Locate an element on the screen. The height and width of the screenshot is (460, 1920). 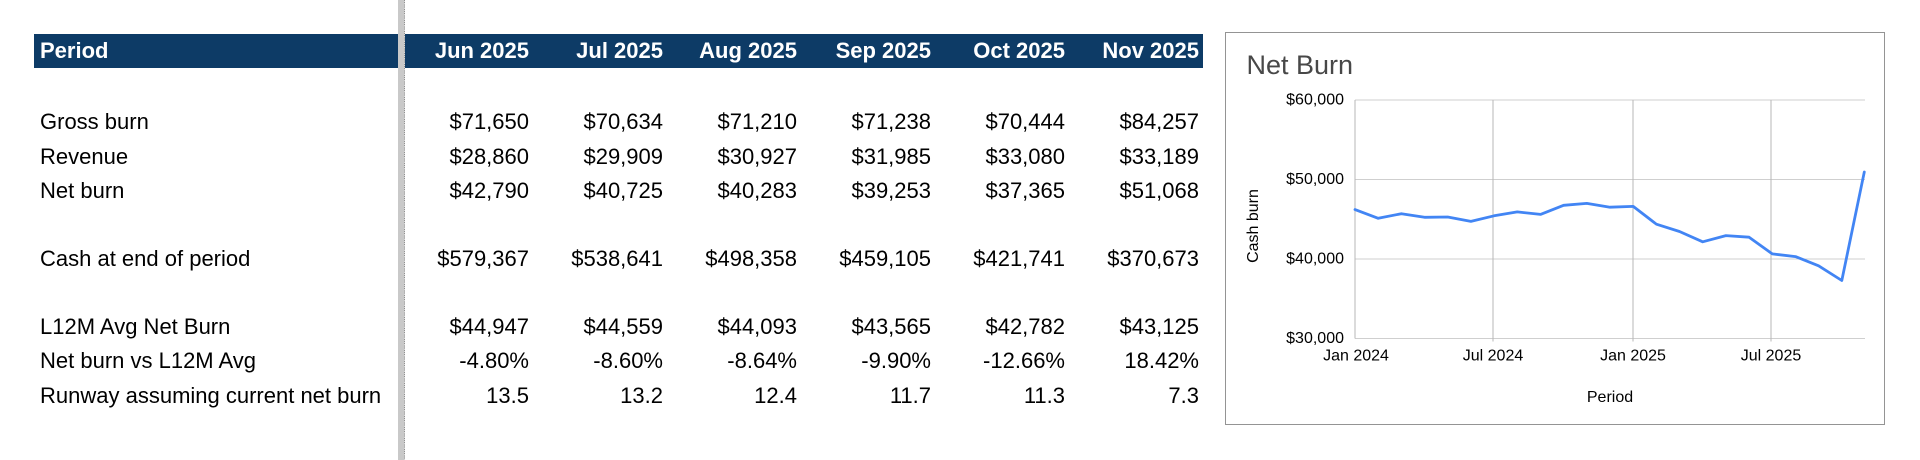
svg-text: Jul 2024 is located at coordinates (1493, 356).